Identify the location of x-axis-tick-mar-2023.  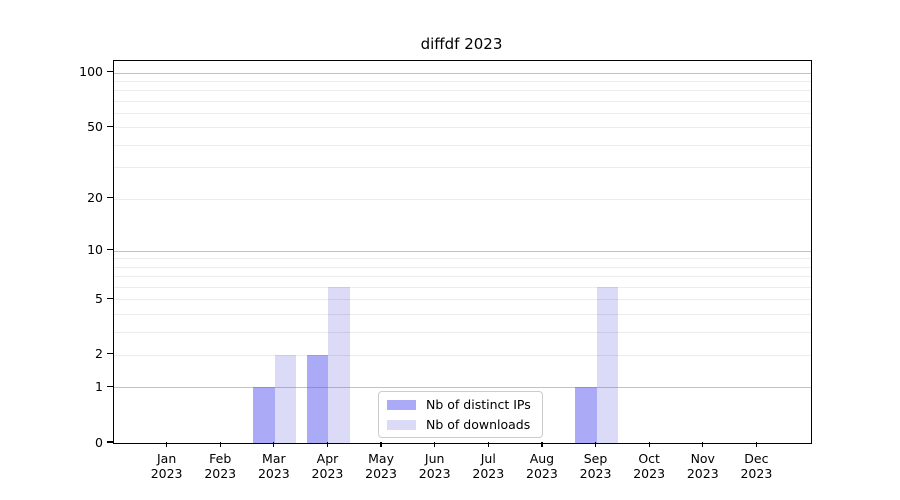
(274, 444).